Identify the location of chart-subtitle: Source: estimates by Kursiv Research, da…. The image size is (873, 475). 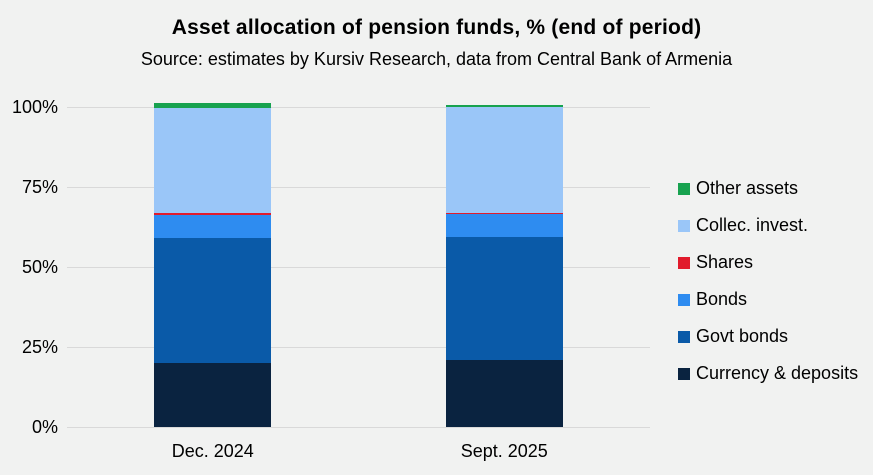
(436, 59).